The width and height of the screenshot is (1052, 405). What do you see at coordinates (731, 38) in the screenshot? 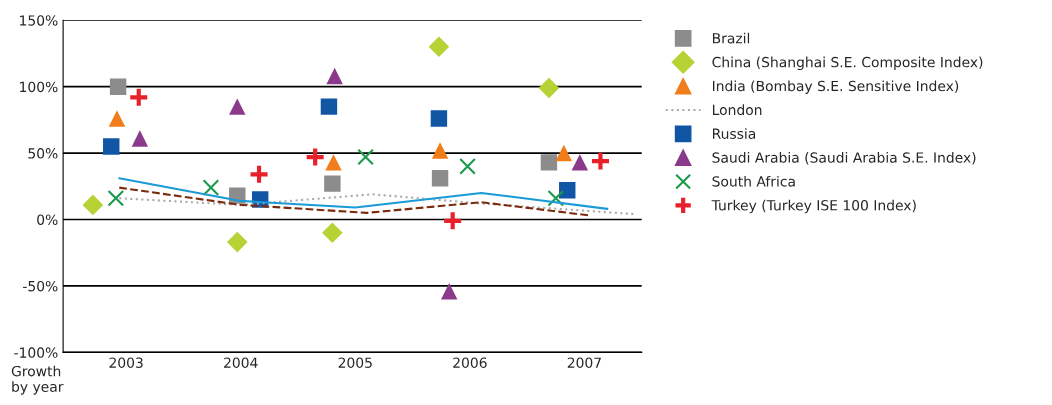
I see `legend-label: Brazil` at bounding box center [731, 38].